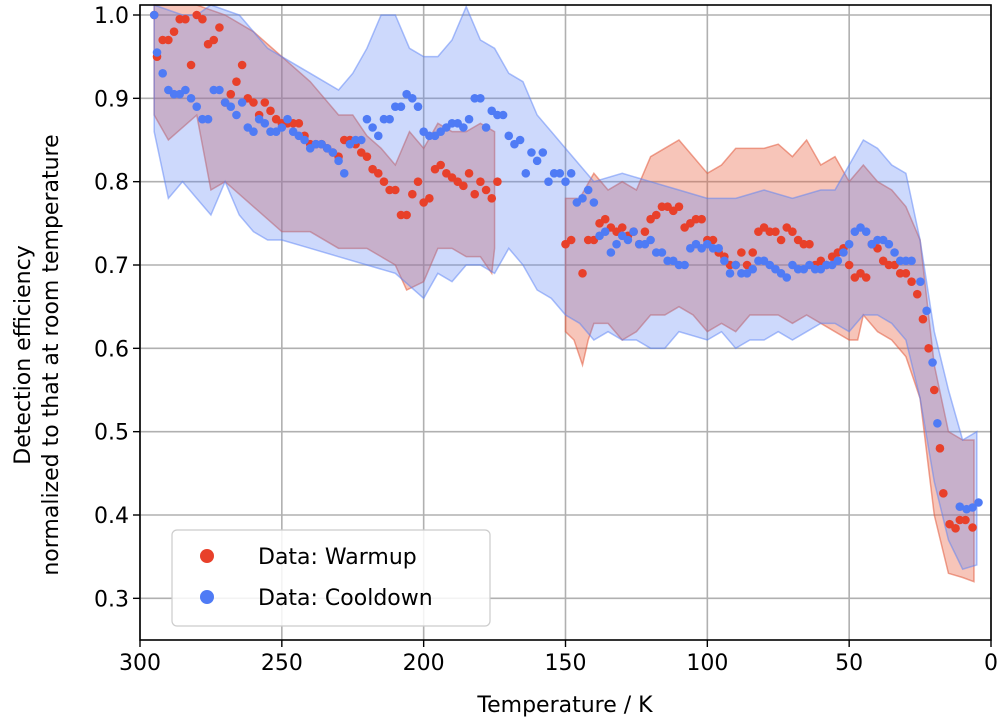  Describe the element at coordinates (282, 663) in the screenshot. I see `x-tick-label: 250` at that location.